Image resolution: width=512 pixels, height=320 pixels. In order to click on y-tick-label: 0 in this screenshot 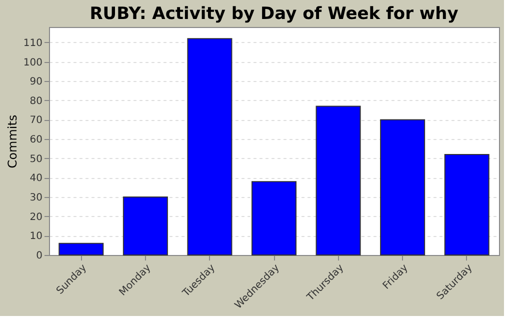, I will do `click(39, 256)`.